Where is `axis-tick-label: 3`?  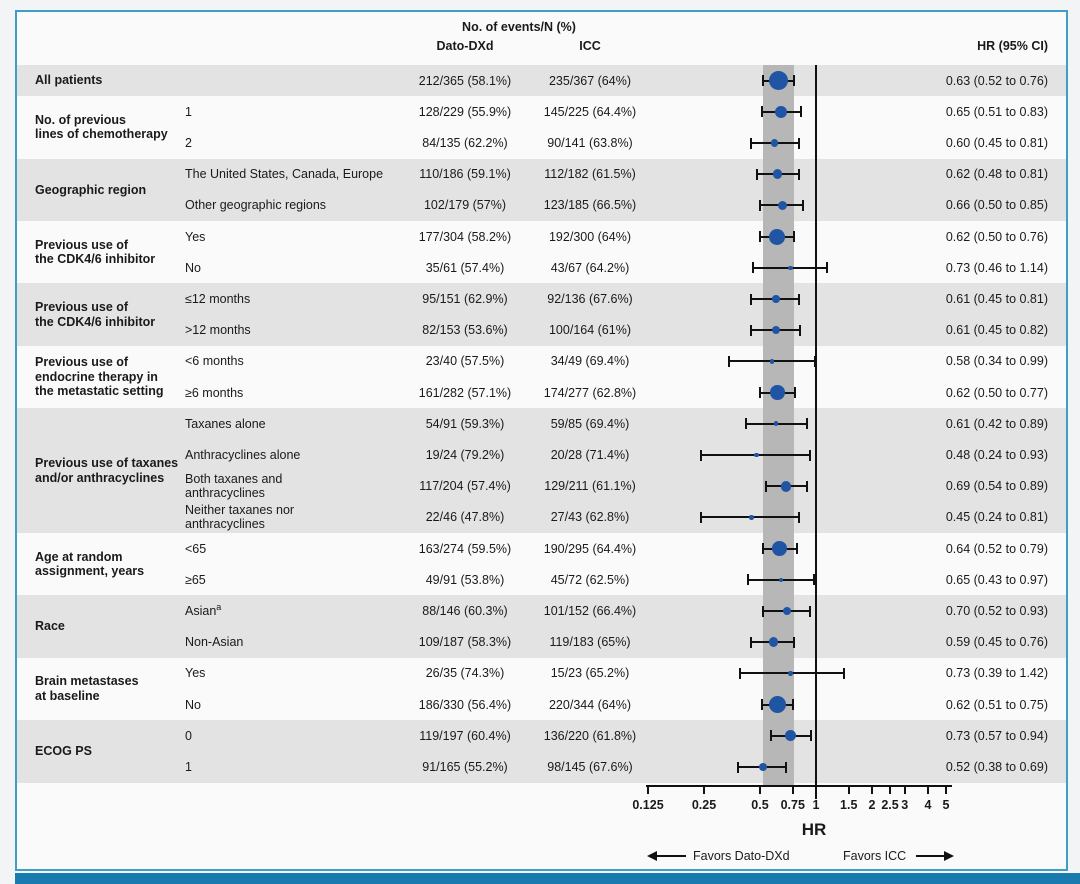 axis-tick-label: 3 is located at coordinates (905, 805).